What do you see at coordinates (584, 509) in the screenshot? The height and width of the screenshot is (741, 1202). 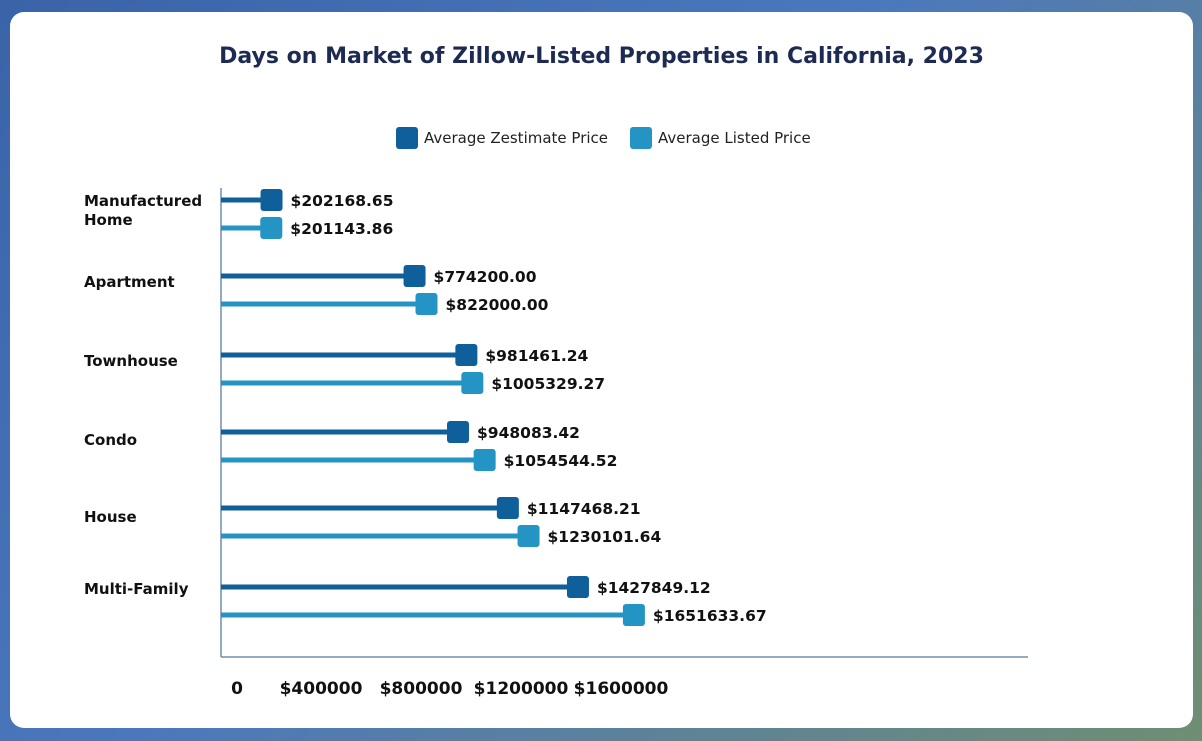 I see `data-label: $1147468.21` at bounding box center [584, 509].